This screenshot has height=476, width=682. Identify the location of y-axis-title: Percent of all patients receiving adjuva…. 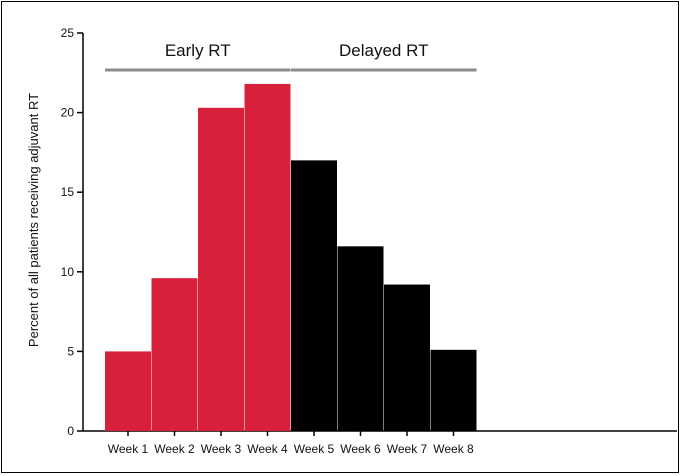
(33, 220).